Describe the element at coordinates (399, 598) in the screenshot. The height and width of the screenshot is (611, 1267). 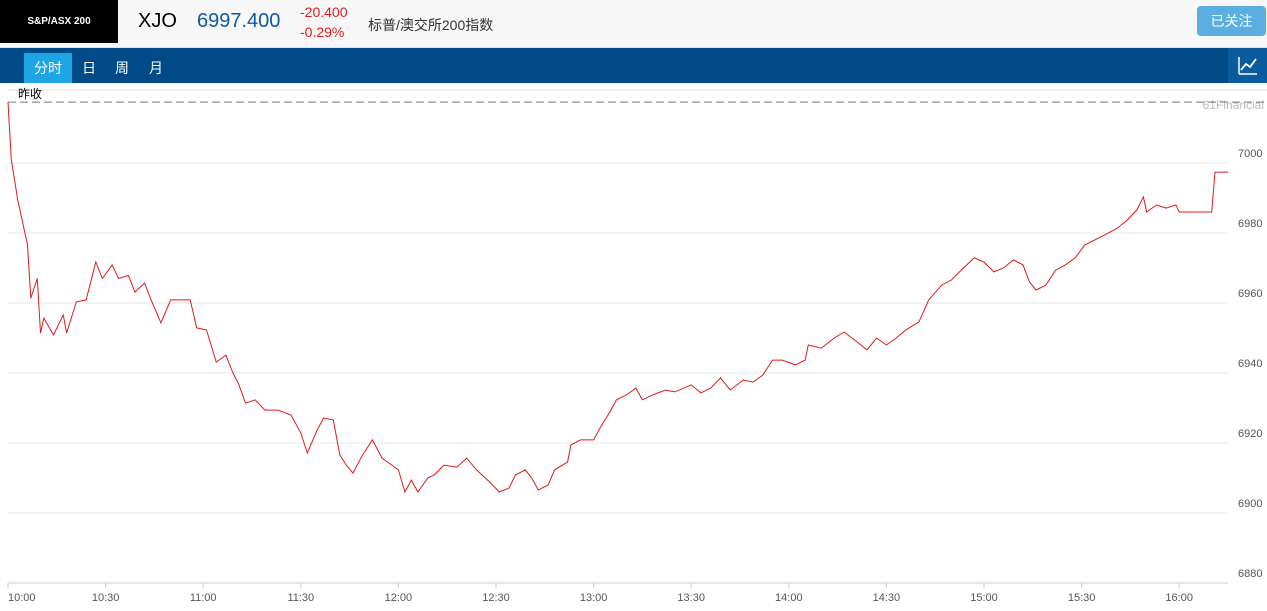
I see `x-tick-label: 12:00` at that location.